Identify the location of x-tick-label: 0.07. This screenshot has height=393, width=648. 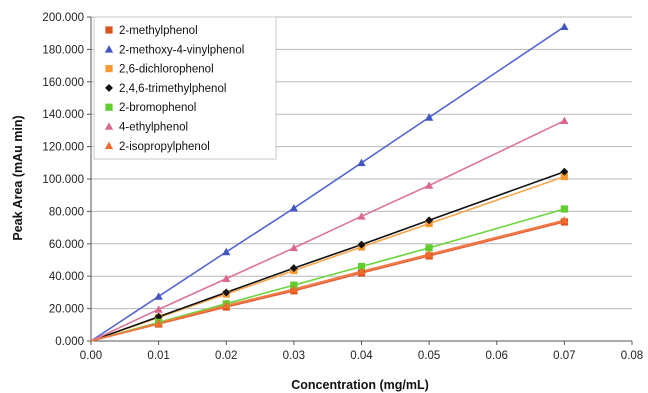
(564, 356).